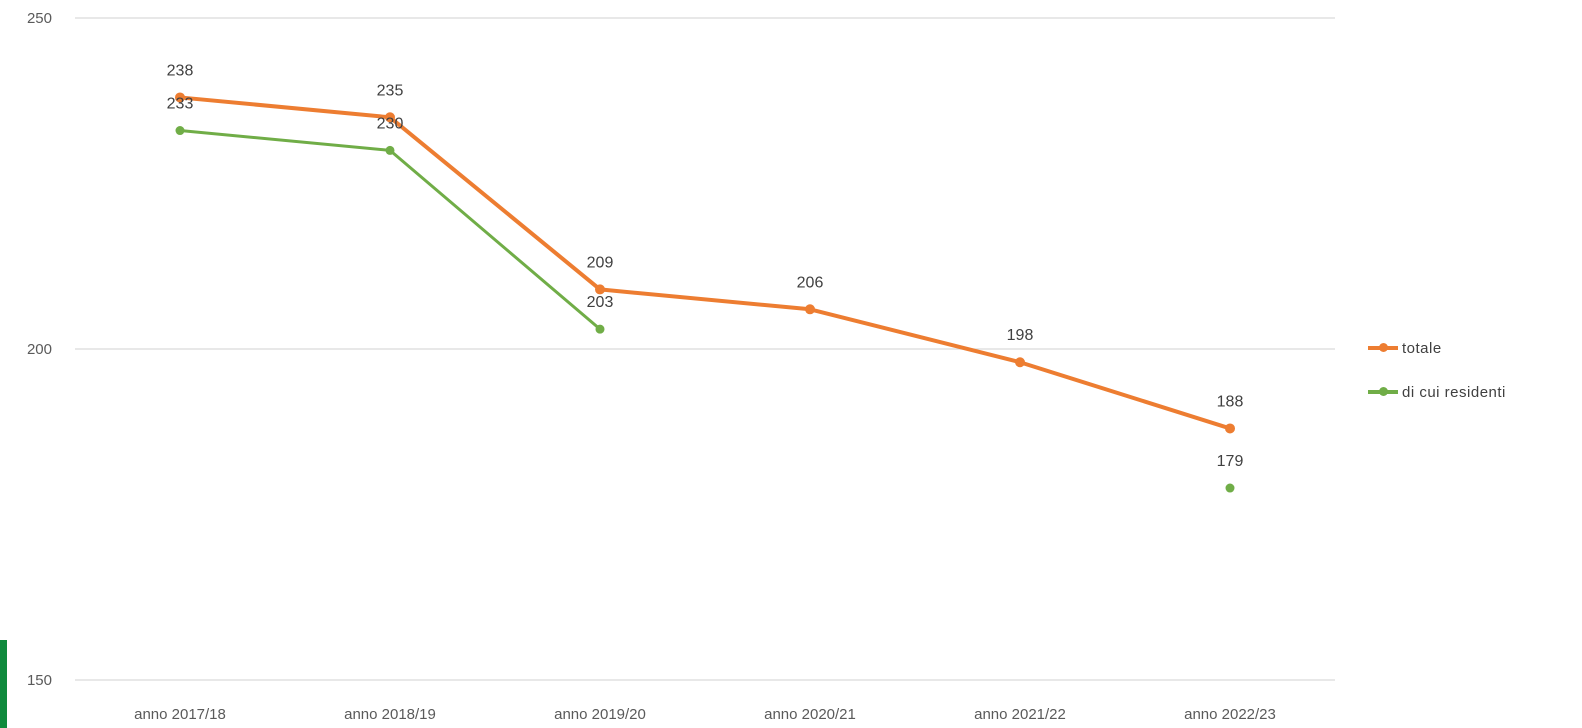 This screenshot has height=728, width=1582. I want to click on data-label-0-1: 235, so click(390, 90).